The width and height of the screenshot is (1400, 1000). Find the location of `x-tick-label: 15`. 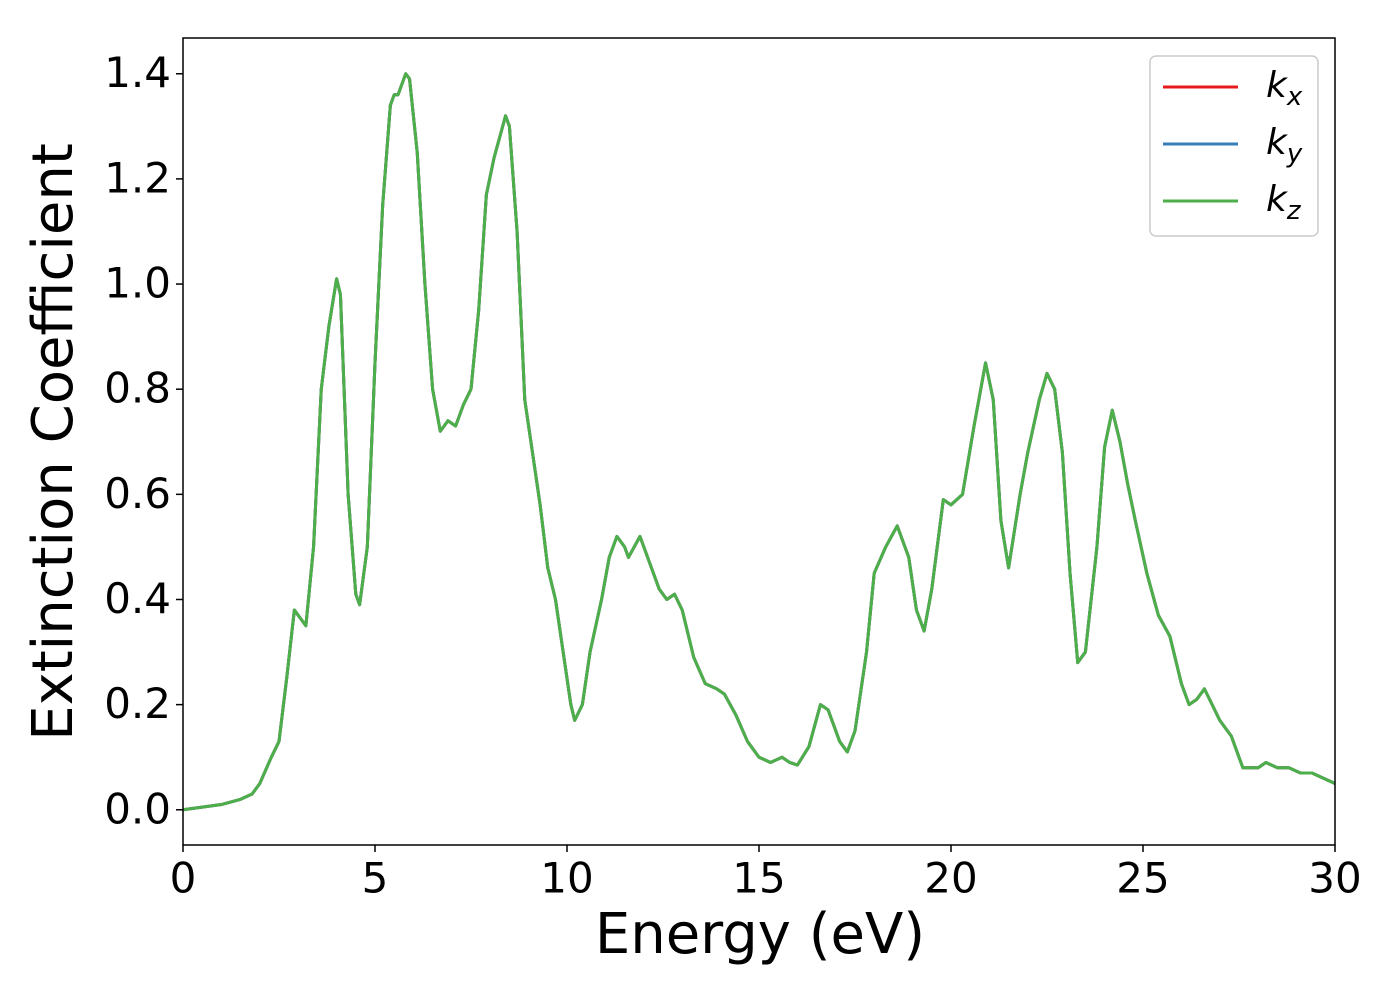

x-tick-label: 15 is located at coordinates (758, 878).